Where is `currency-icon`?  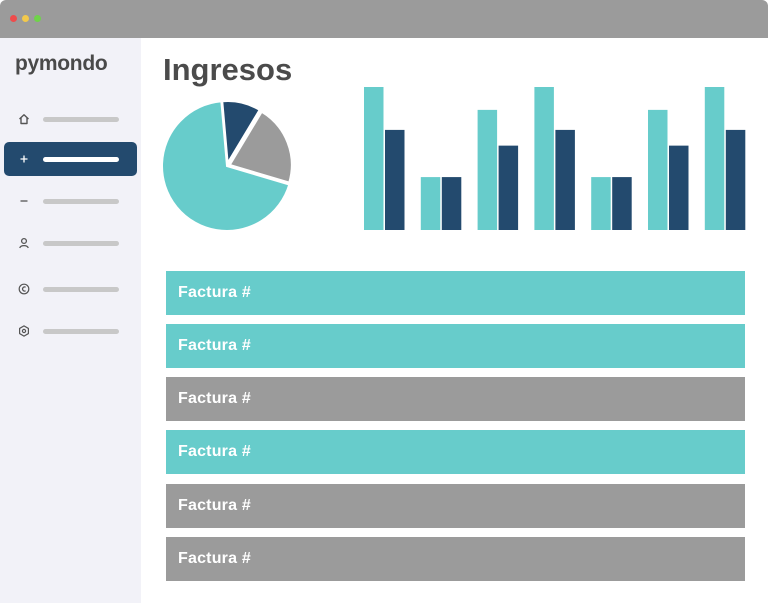
currency-icon is located at coordinates (24, 289).